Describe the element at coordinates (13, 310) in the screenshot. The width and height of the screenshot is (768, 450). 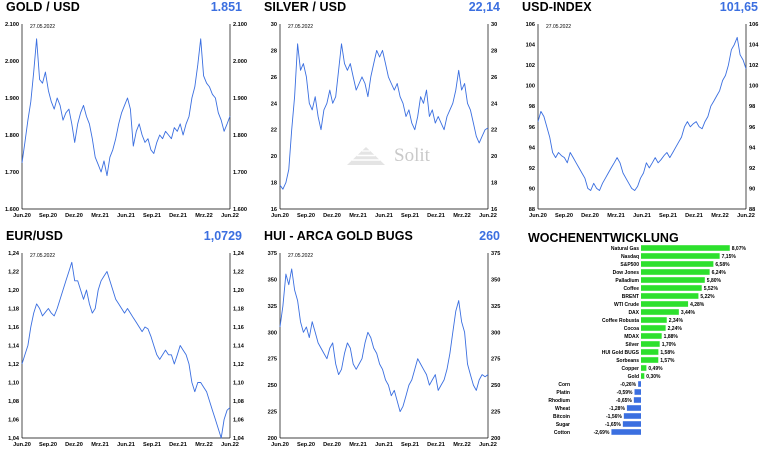
I see `y-tick-label-left: 1,18` at that location.